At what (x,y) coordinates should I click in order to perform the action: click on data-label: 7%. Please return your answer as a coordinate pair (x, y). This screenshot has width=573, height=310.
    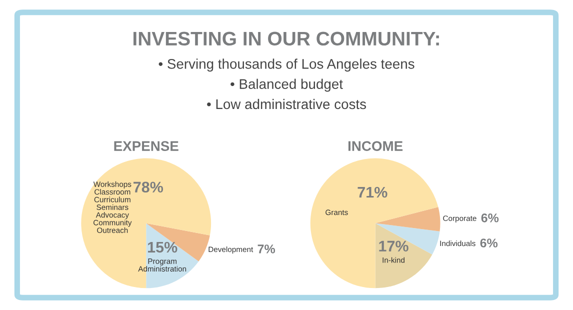
    Looking at the image, I should click on (267, 249).